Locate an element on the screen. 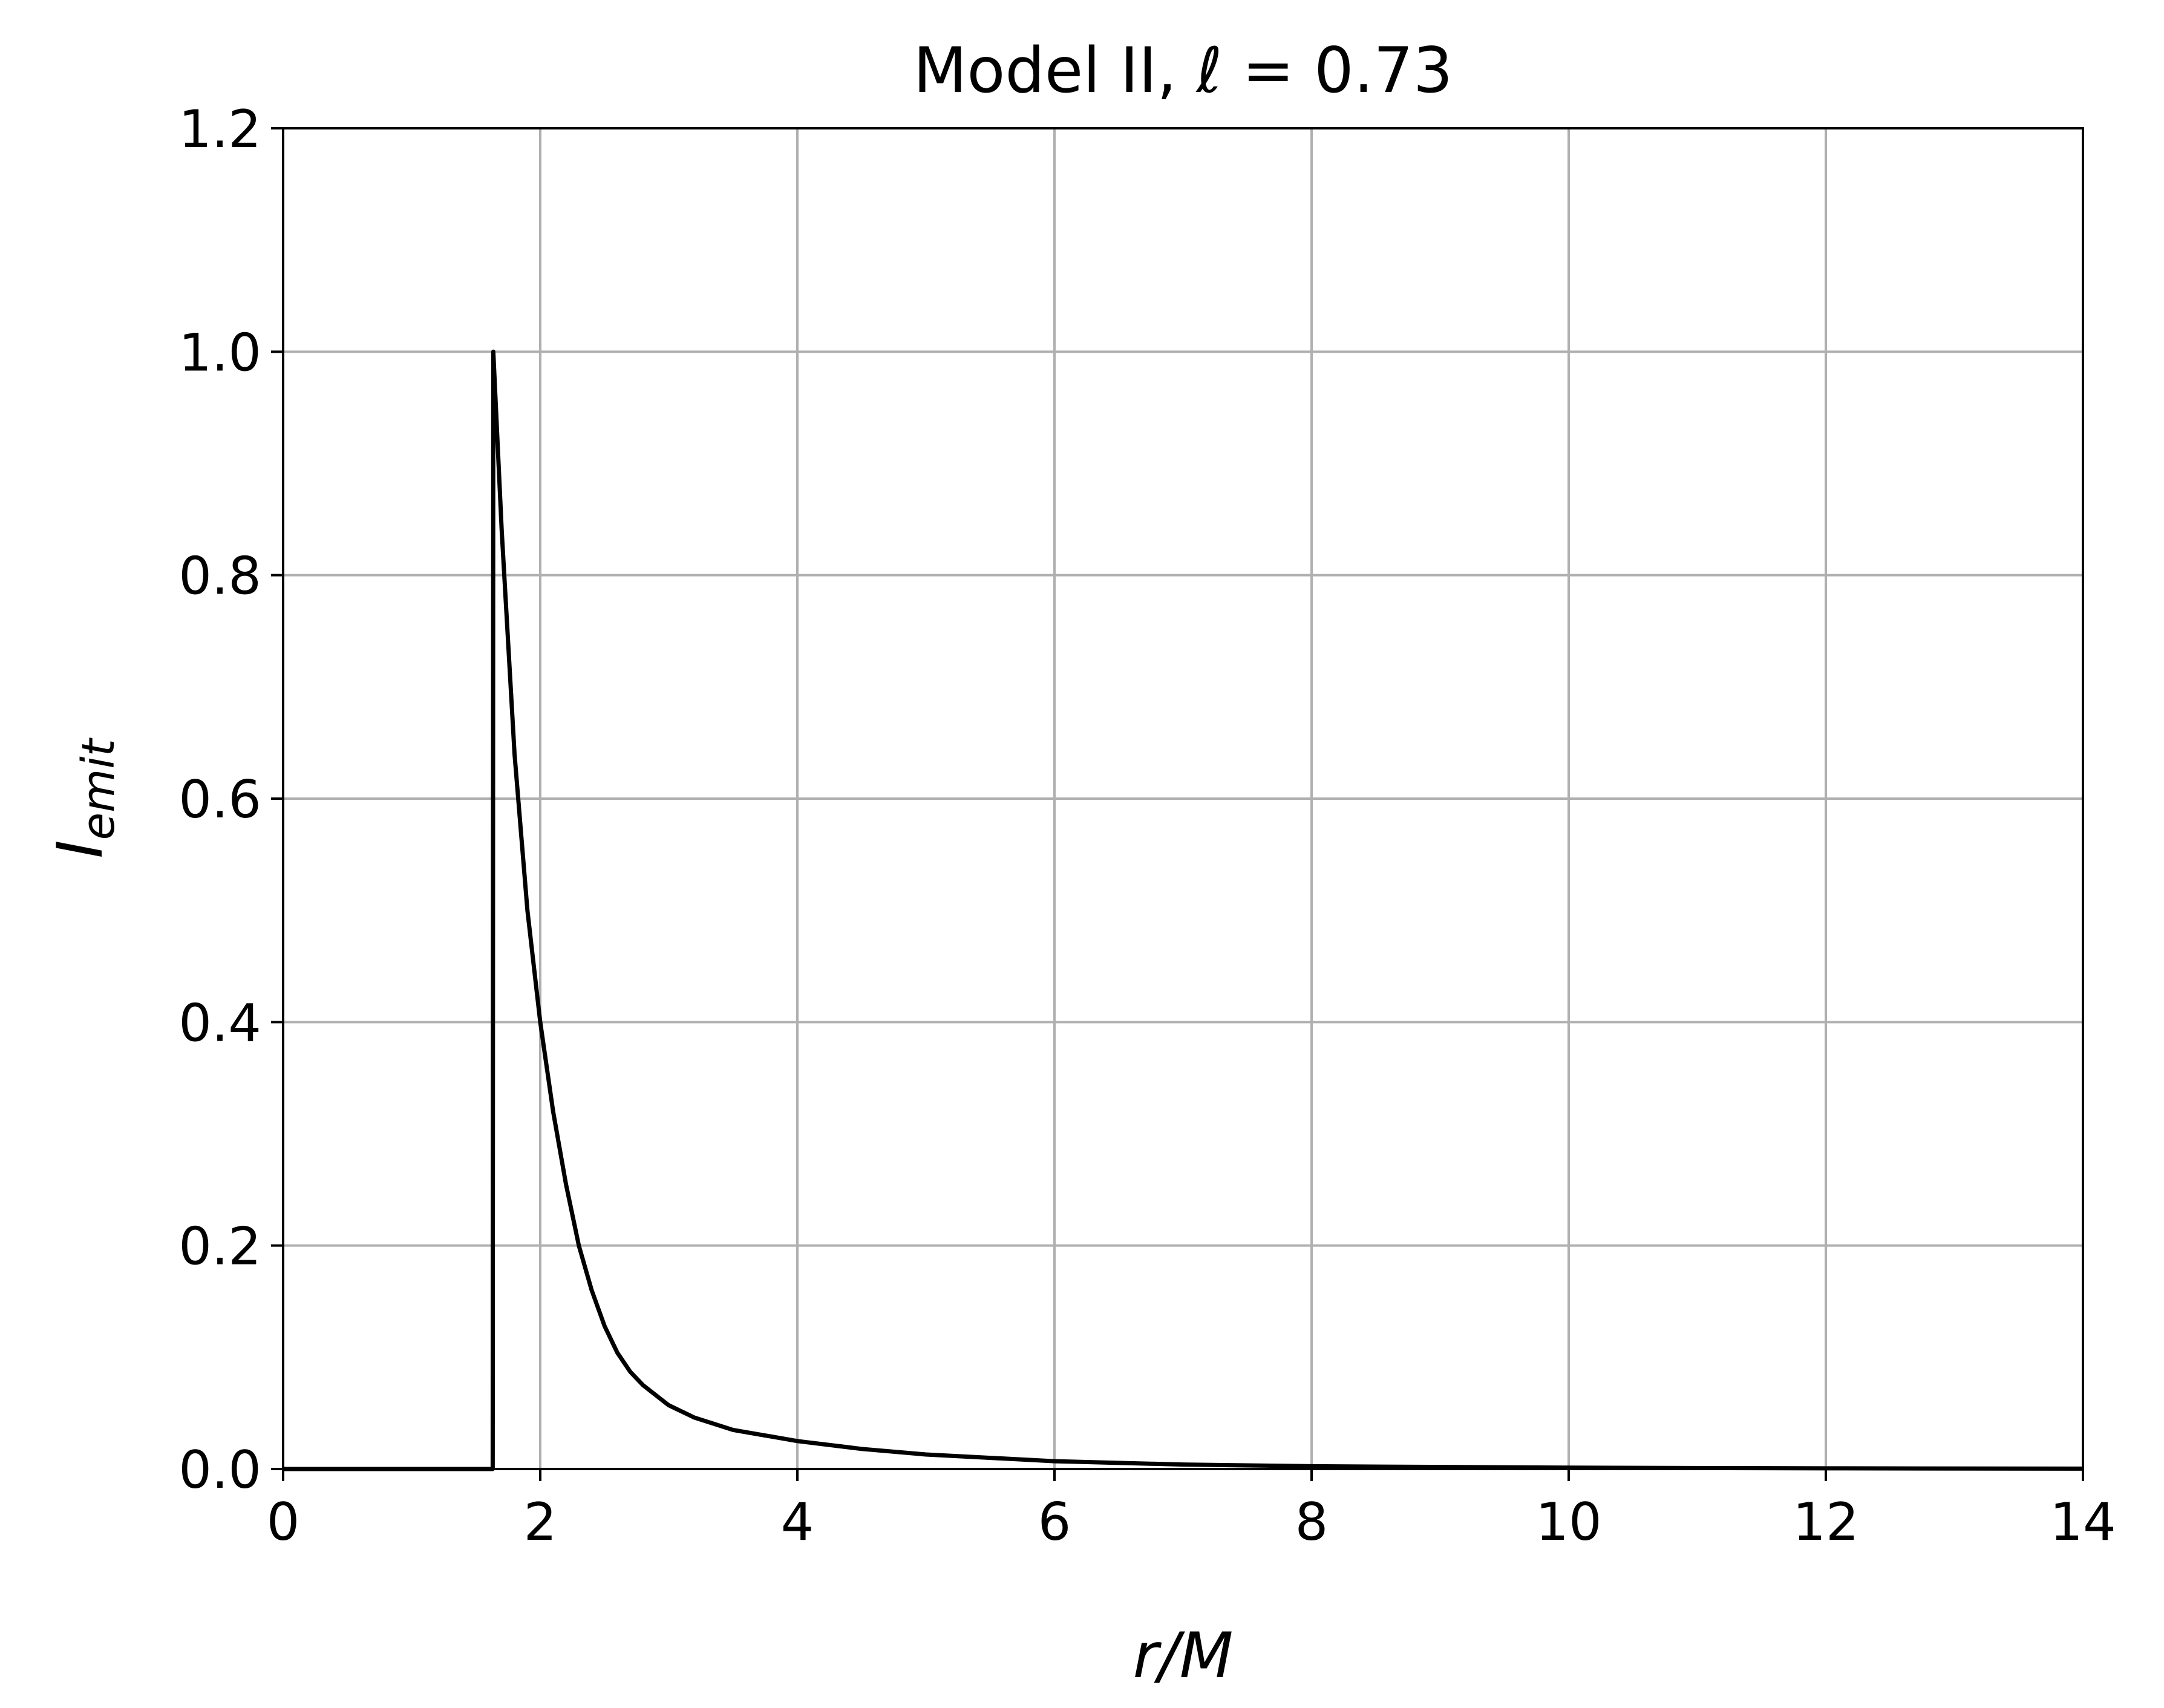 Image resolution: width=2164 pixels, height=1708 pixels. x-tick-label: 2 is located at coordinates (540, 1522).